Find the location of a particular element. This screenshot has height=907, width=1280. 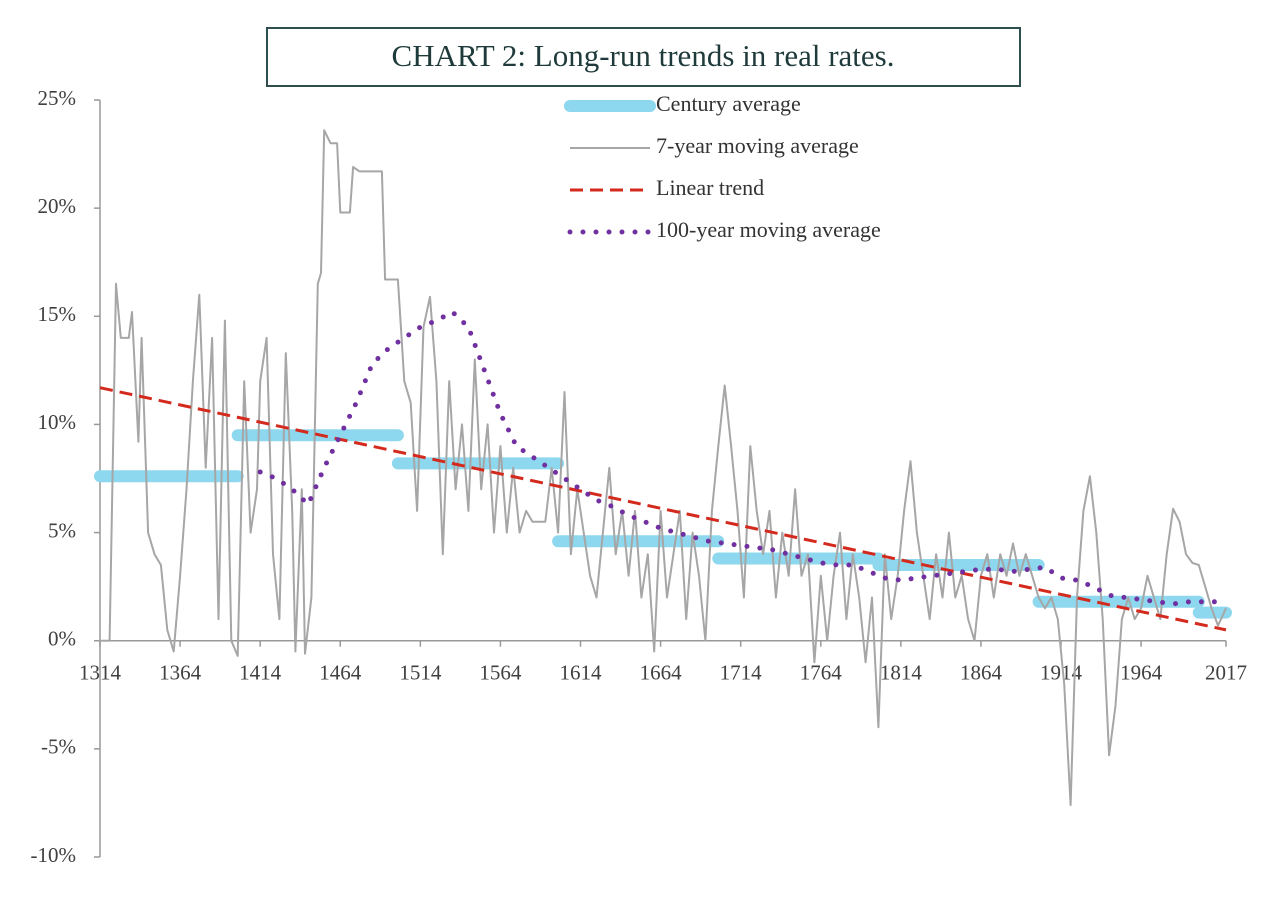

chart-title: CHART 2: Long-run trends in real rates. is located at coordinates (643, 55).